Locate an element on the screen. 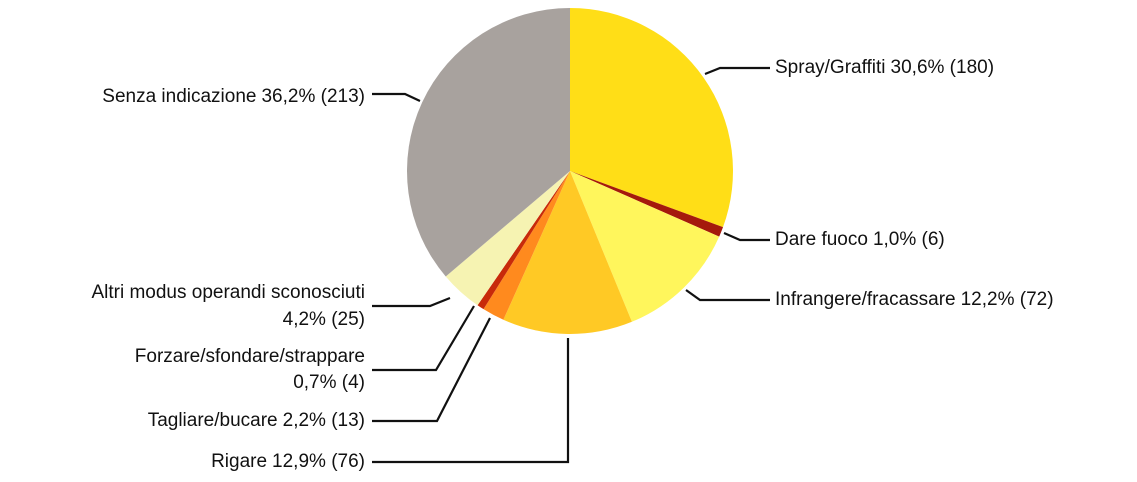 The image size is (1137, 482). slice-label: Rigare 12,9% (76) is located at coordinates (288, 461).